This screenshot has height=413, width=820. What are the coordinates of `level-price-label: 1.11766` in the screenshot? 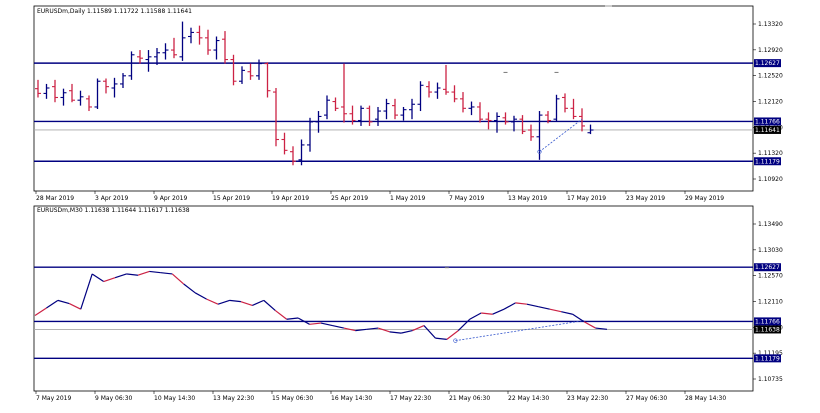 It's located at (767, 321).